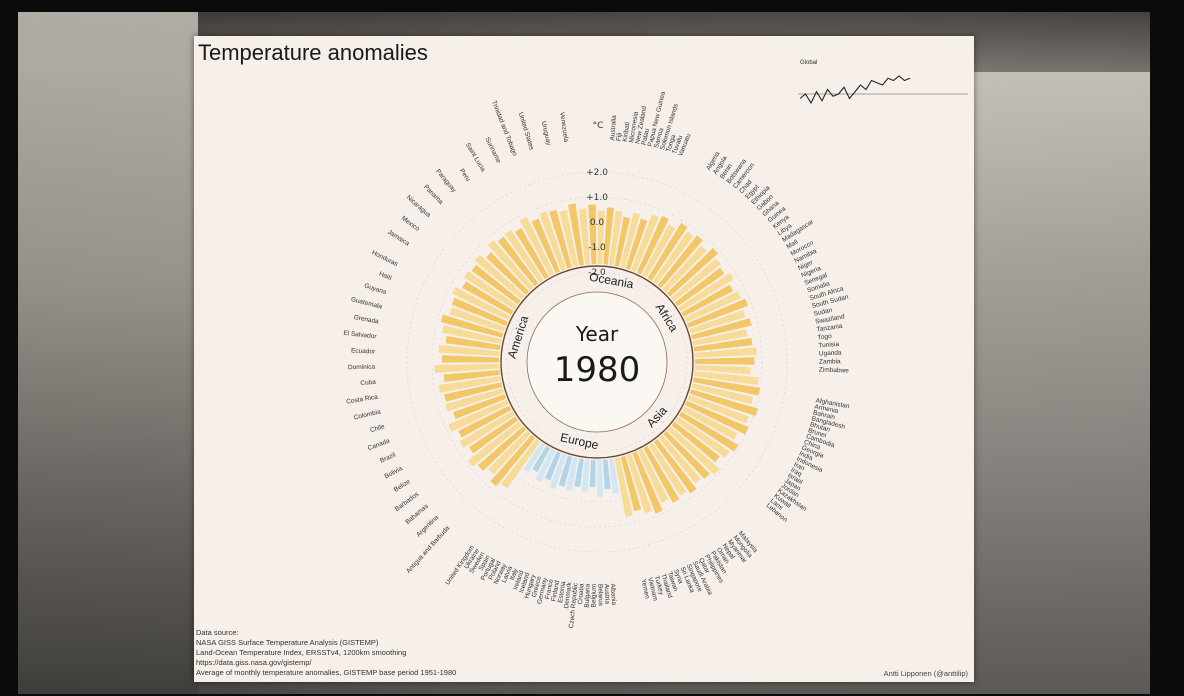  Describe the element at coordinates (594, 596) in the screenshot. I see `country-label: Belgium` at that location.